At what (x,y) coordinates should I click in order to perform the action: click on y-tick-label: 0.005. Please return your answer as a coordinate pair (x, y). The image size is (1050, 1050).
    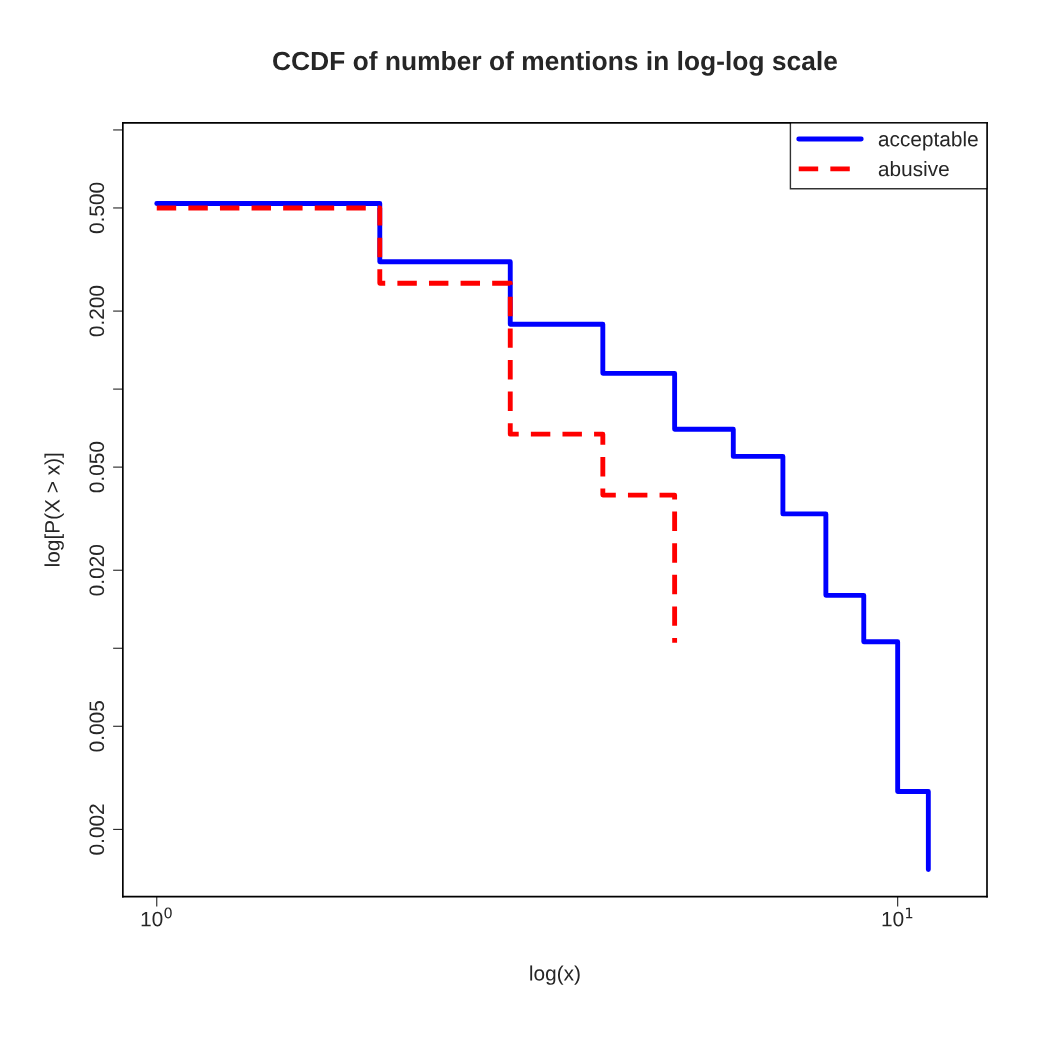
    Looking at the image, I should click on (97, 726).